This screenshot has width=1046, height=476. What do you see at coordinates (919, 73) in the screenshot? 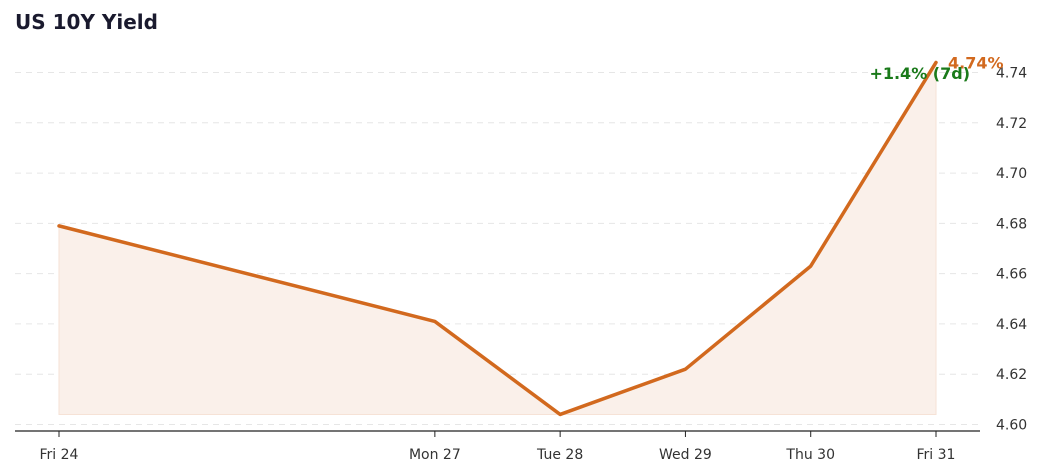
I see `change-label: +1.4% (7d)` at bounding box center [919, 73].